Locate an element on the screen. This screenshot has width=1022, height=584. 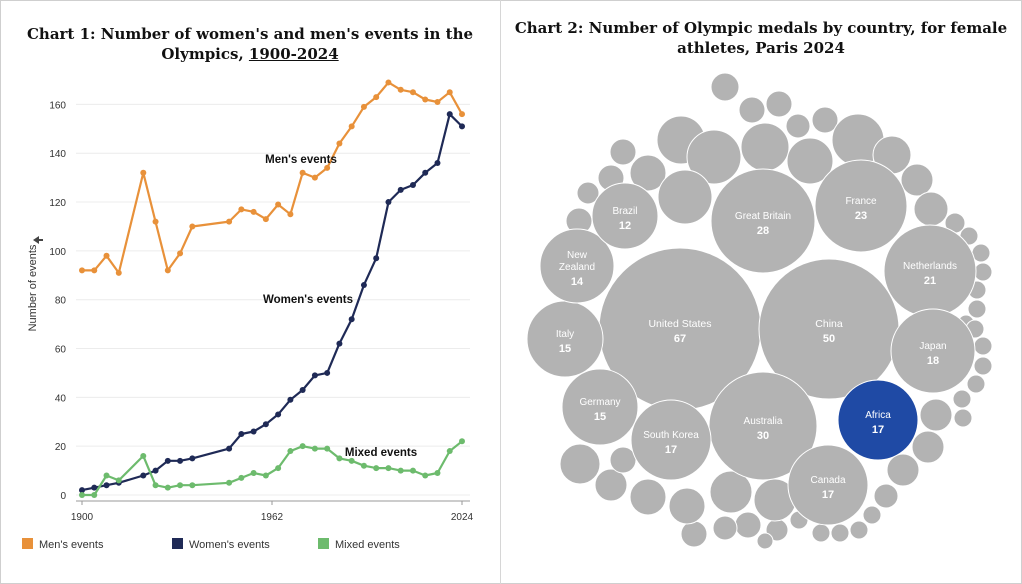
y-tick-label: 60 is located at coordinates (61, 350).